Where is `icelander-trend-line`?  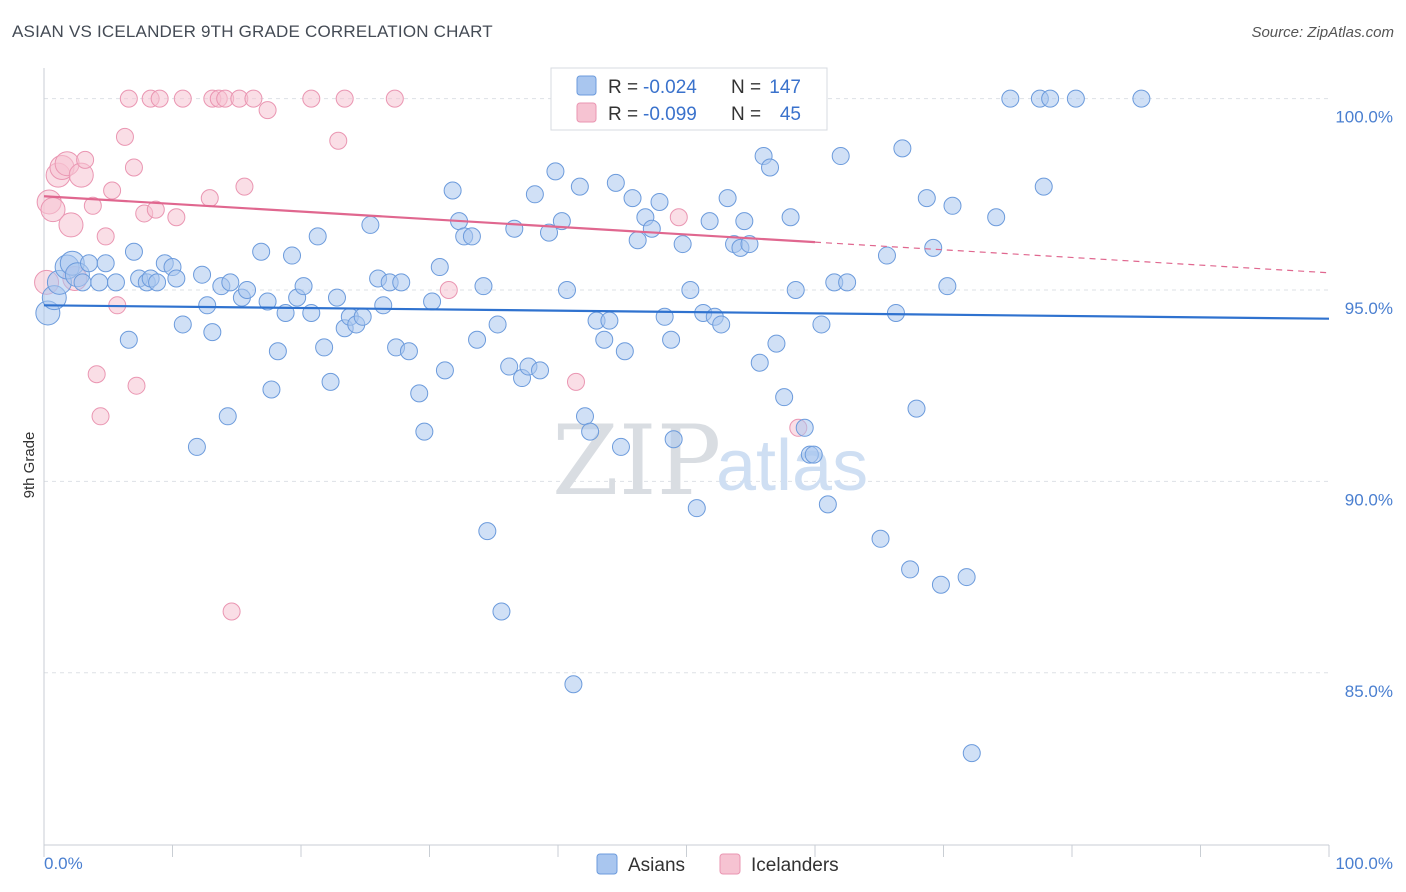
icelander-trend-line is located at coordinates (429, 219).